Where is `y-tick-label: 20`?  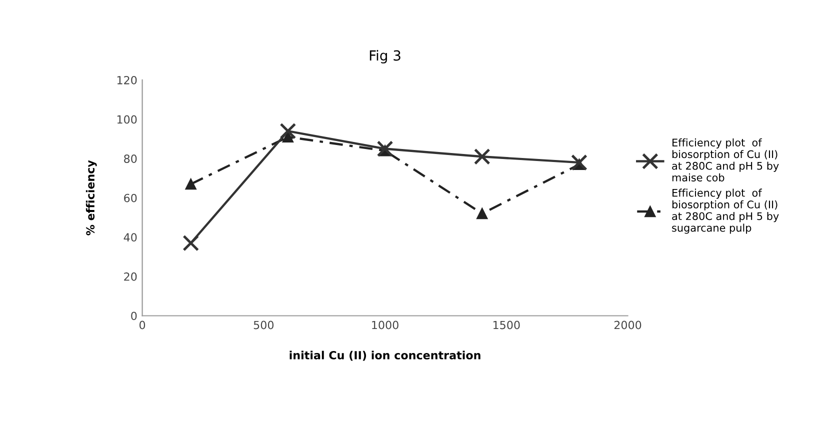
y-tick-label: 20 is located at coordinates (130, 276).